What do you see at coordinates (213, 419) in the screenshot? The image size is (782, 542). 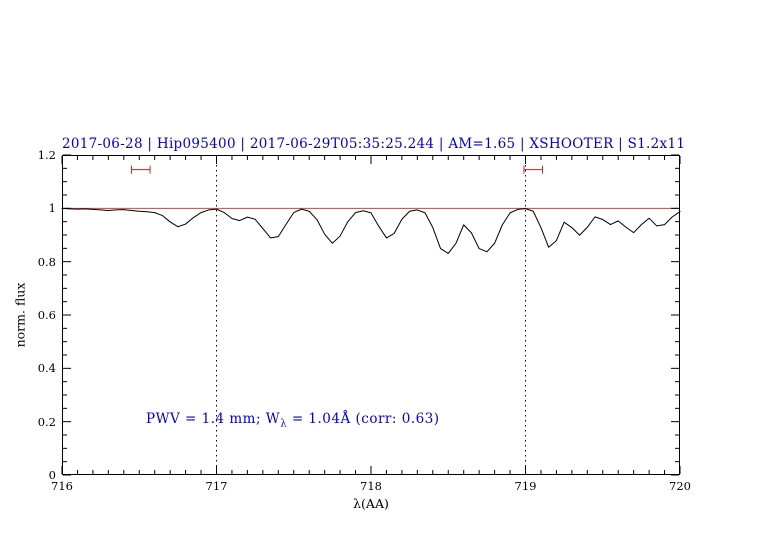 I see `pwv-annotation-text: PWV = 1.4 mm; W` at bounding box center [213, 419].